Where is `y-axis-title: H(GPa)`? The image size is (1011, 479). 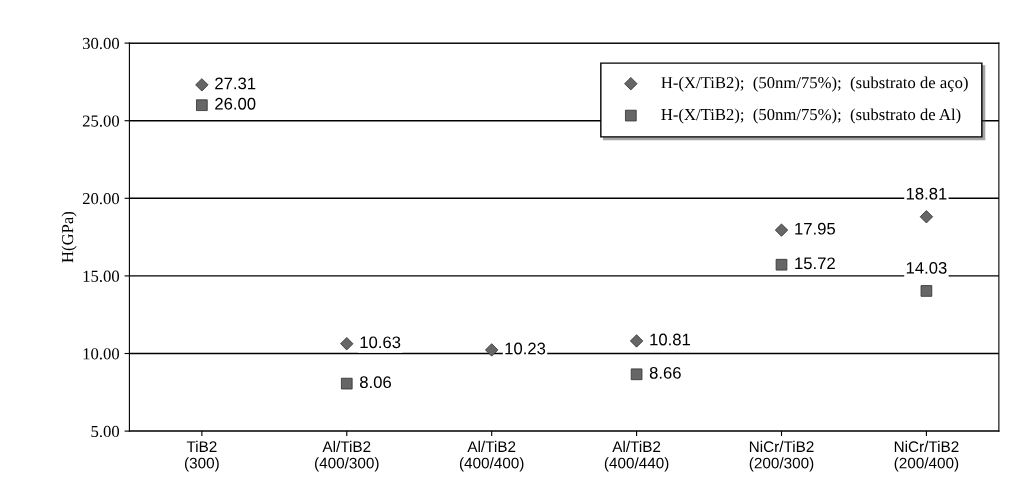 y-axis-title: H(GPa) is located at coordinates (69, 237).